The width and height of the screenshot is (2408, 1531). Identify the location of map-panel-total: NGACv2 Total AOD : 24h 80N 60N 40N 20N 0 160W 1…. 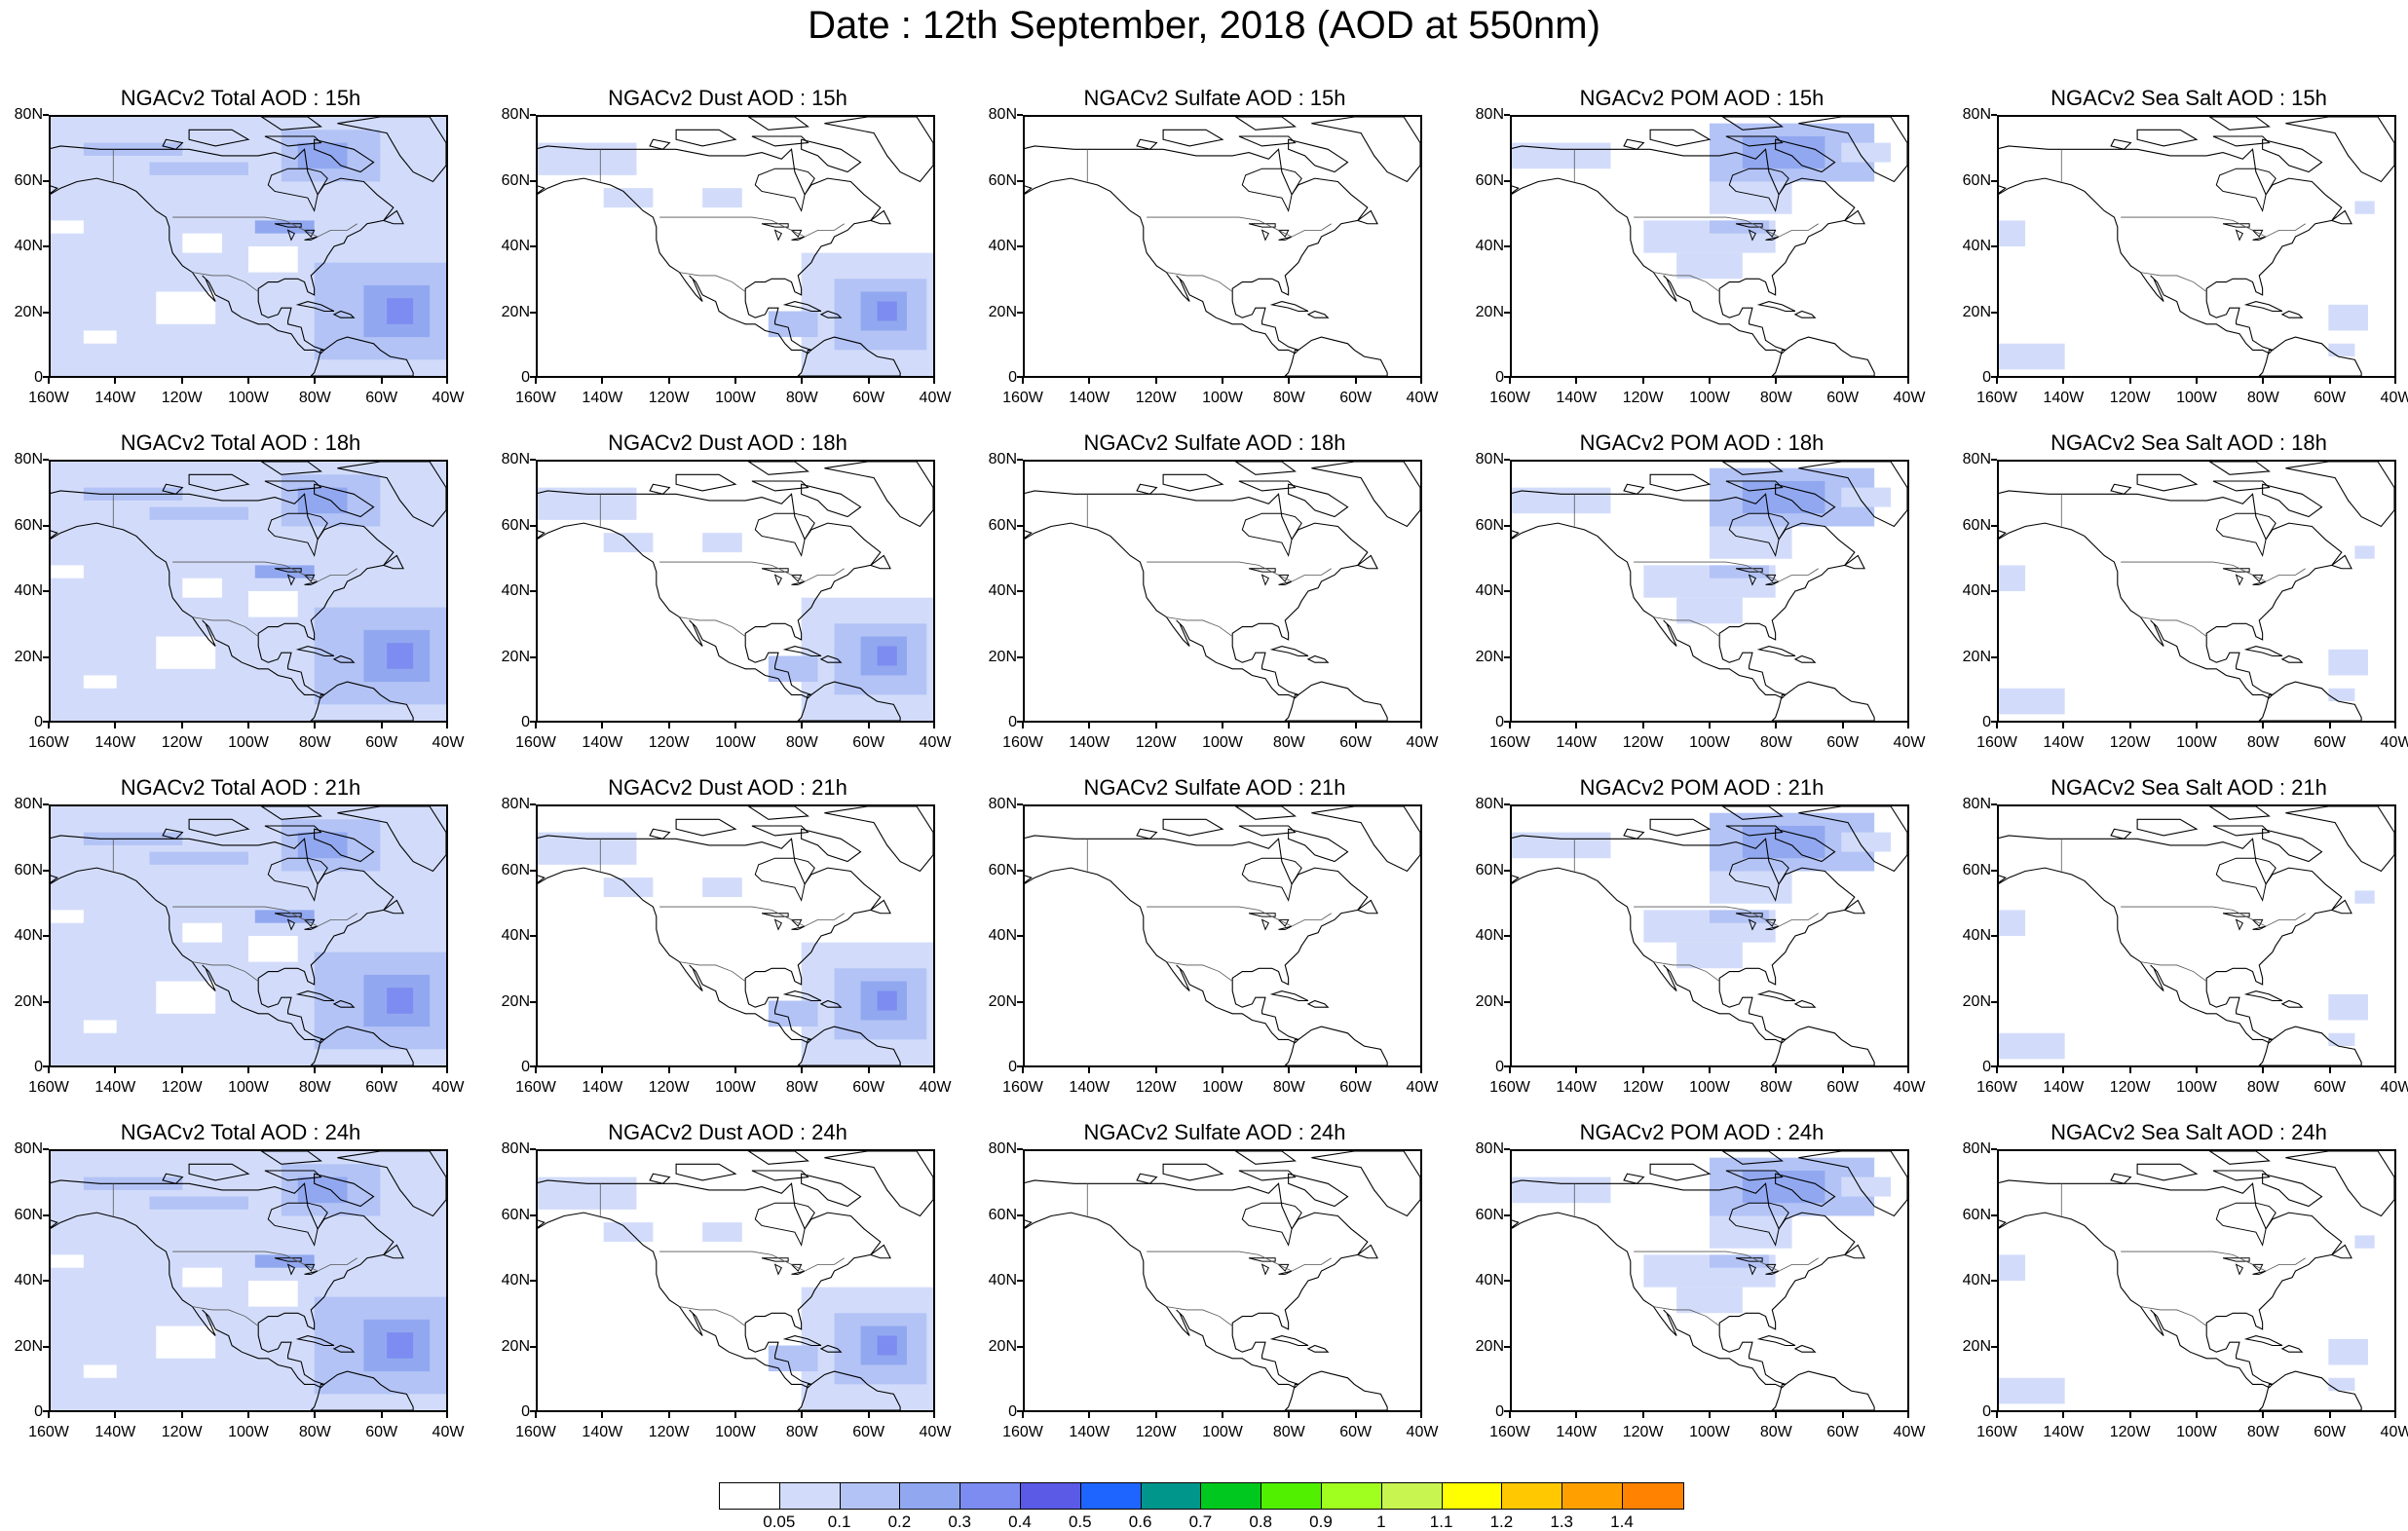
(232, 1288).